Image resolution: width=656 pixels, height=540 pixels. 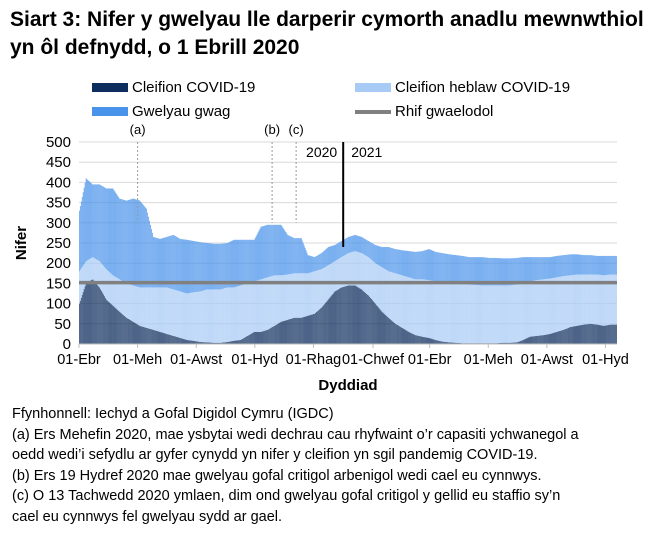 What do you see at coordinates (137, 360) in the screenshot?
I see `x-tick-label: 01-Meh` at bounding box center [137, 360].